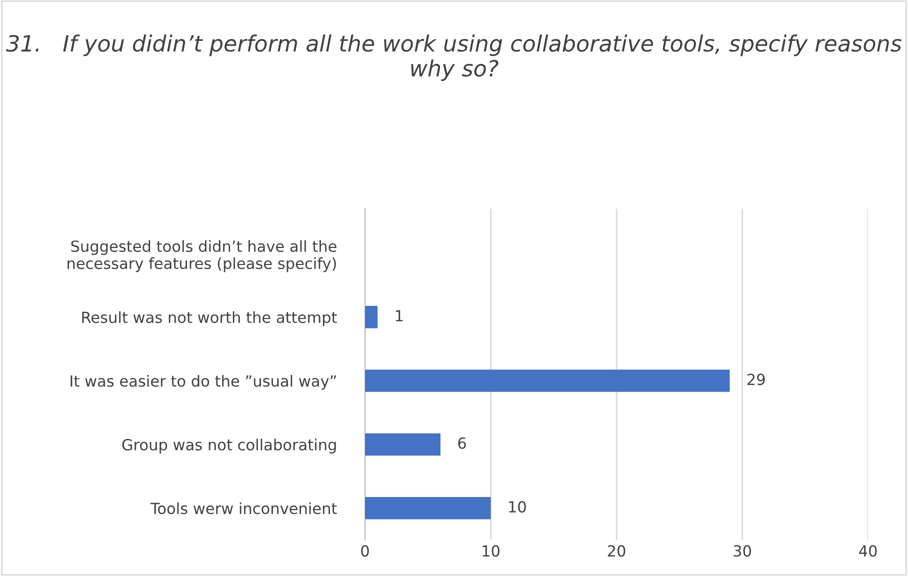 This screenshot has height=576, width=908. Describe the element at coordinates (365, 551) in the screenshot. I see `x-tick-label: 0` at that location.